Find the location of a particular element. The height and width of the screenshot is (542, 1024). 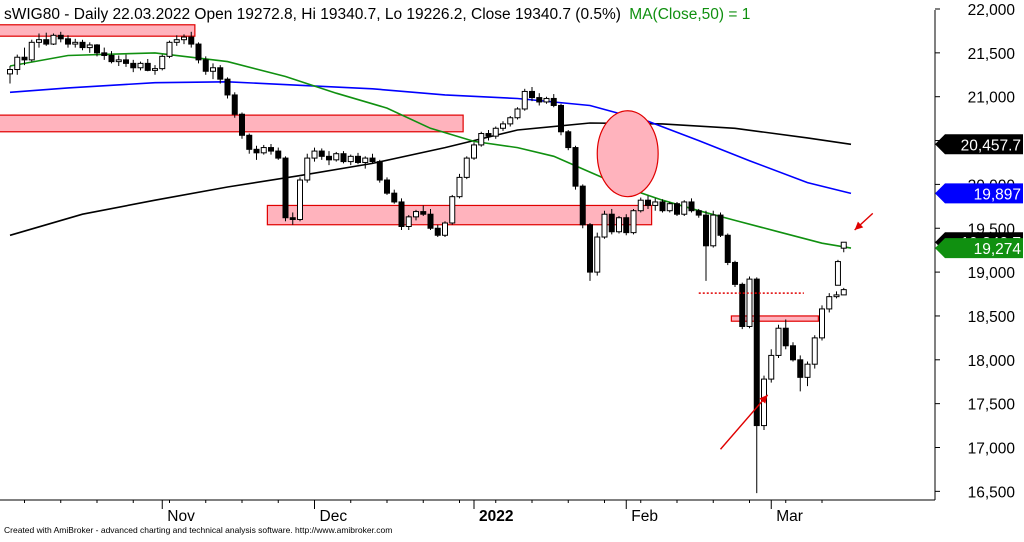

x-tick-label: Dec is located at coordinates (334, 516).